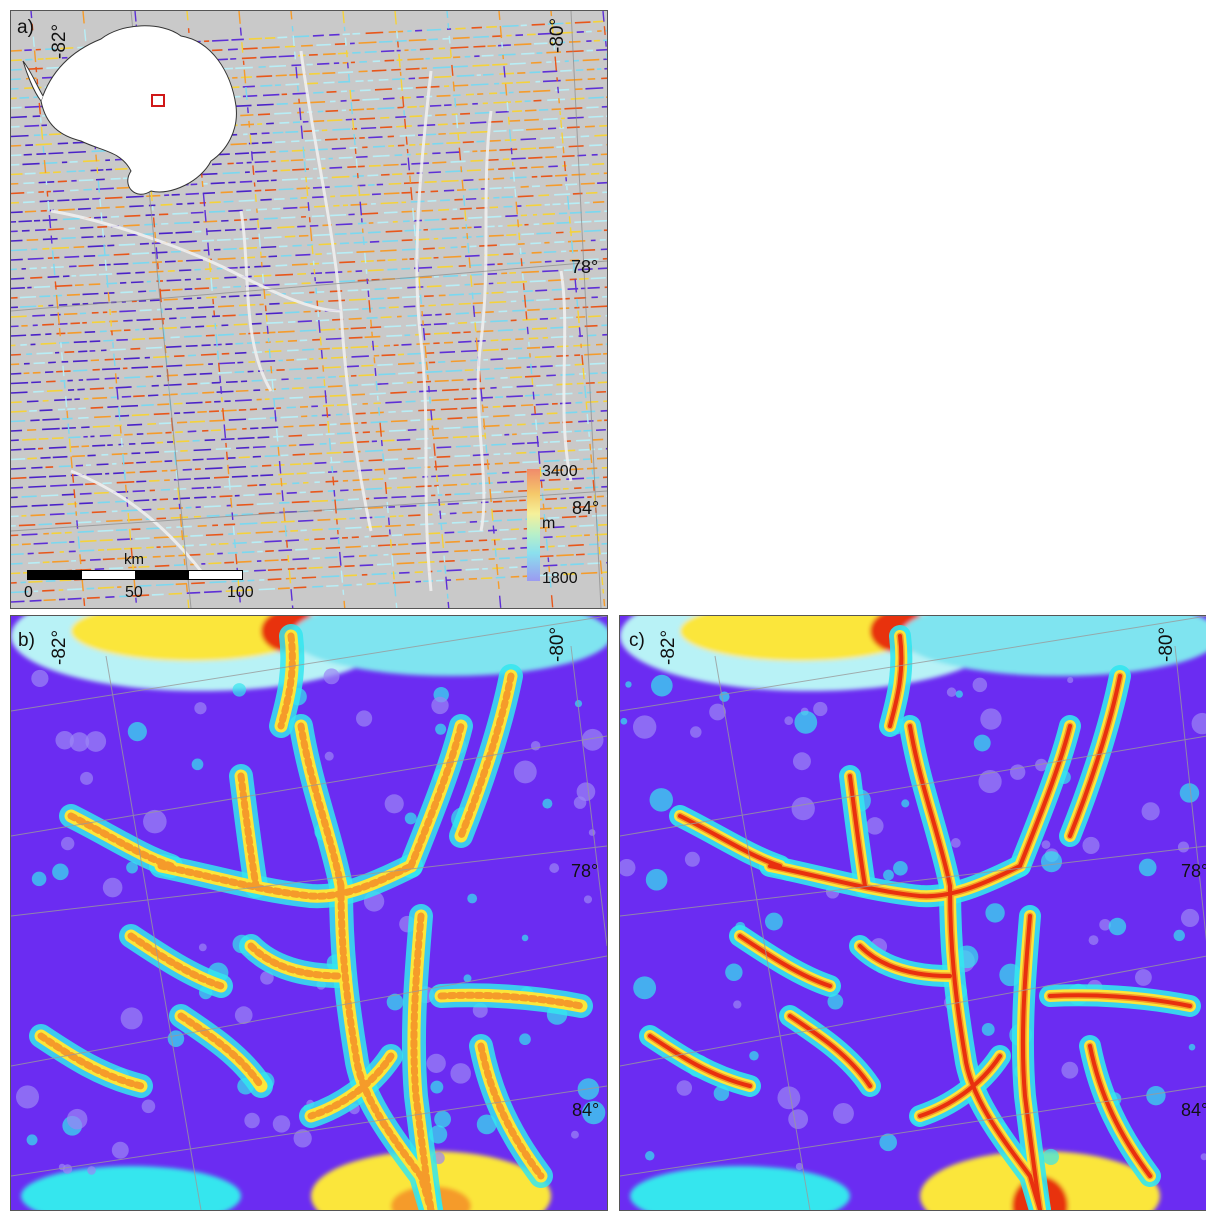 The image size is (1206, 1211). I want to click on lon-label-left-c: -82°, so click(669, 647).